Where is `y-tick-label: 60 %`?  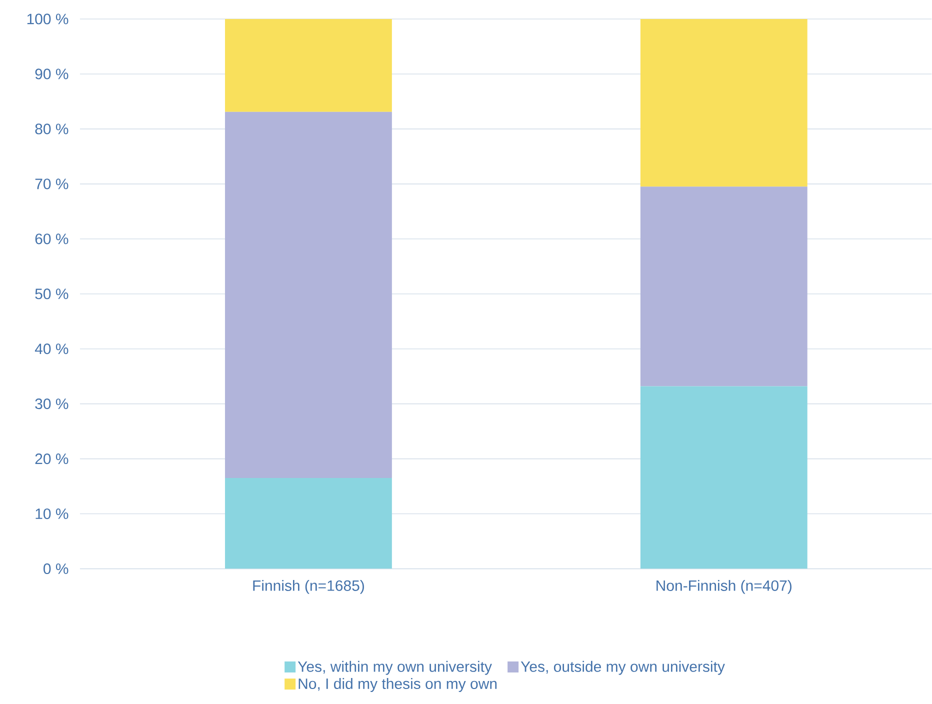 y-tick-label: 60 % is located at coordinates (51, 239).